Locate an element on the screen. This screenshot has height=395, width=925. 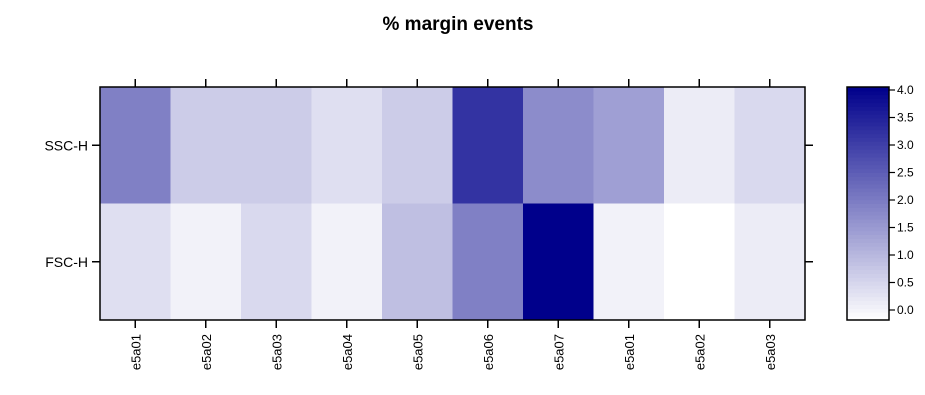
colorbar-tick-label: 2.0 is located at coordinates (905, 200).